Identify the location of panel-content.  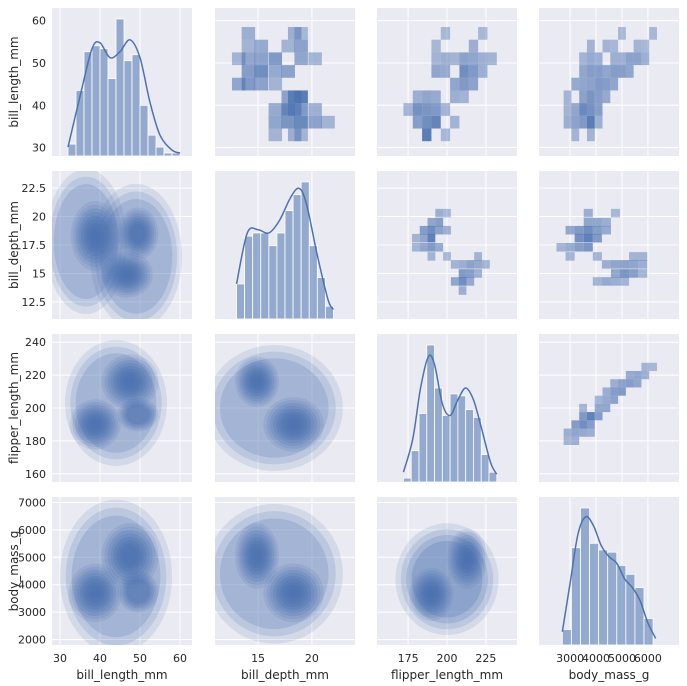
(610, 403).